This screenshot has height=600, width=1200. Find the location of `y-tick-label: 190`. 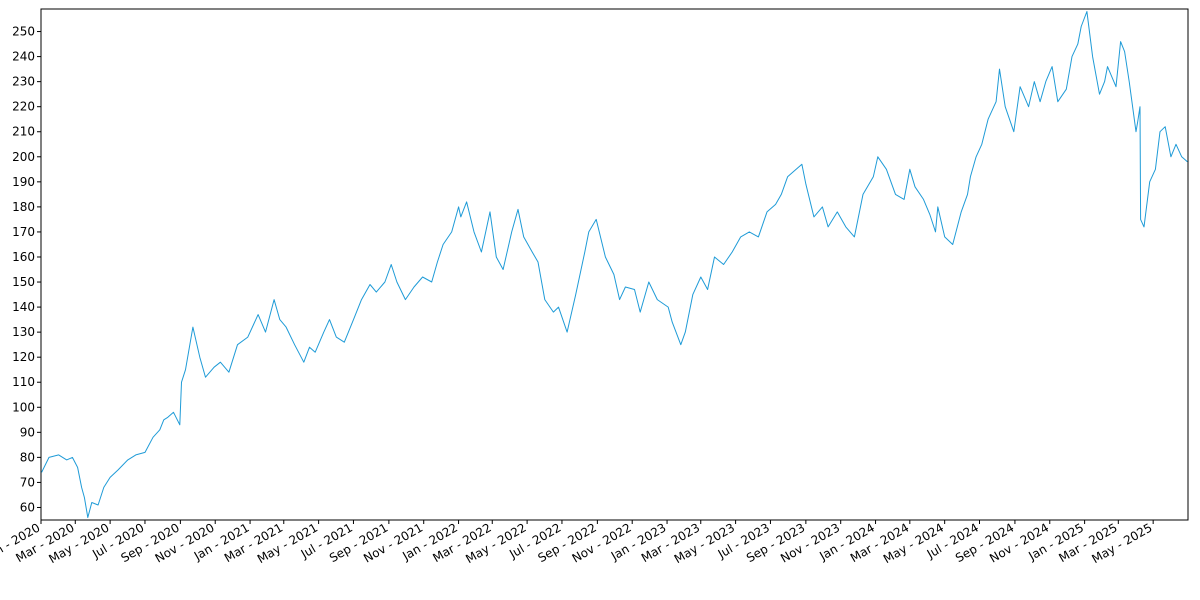

y-tick-label: 190 is located at coordinates (23, 182).